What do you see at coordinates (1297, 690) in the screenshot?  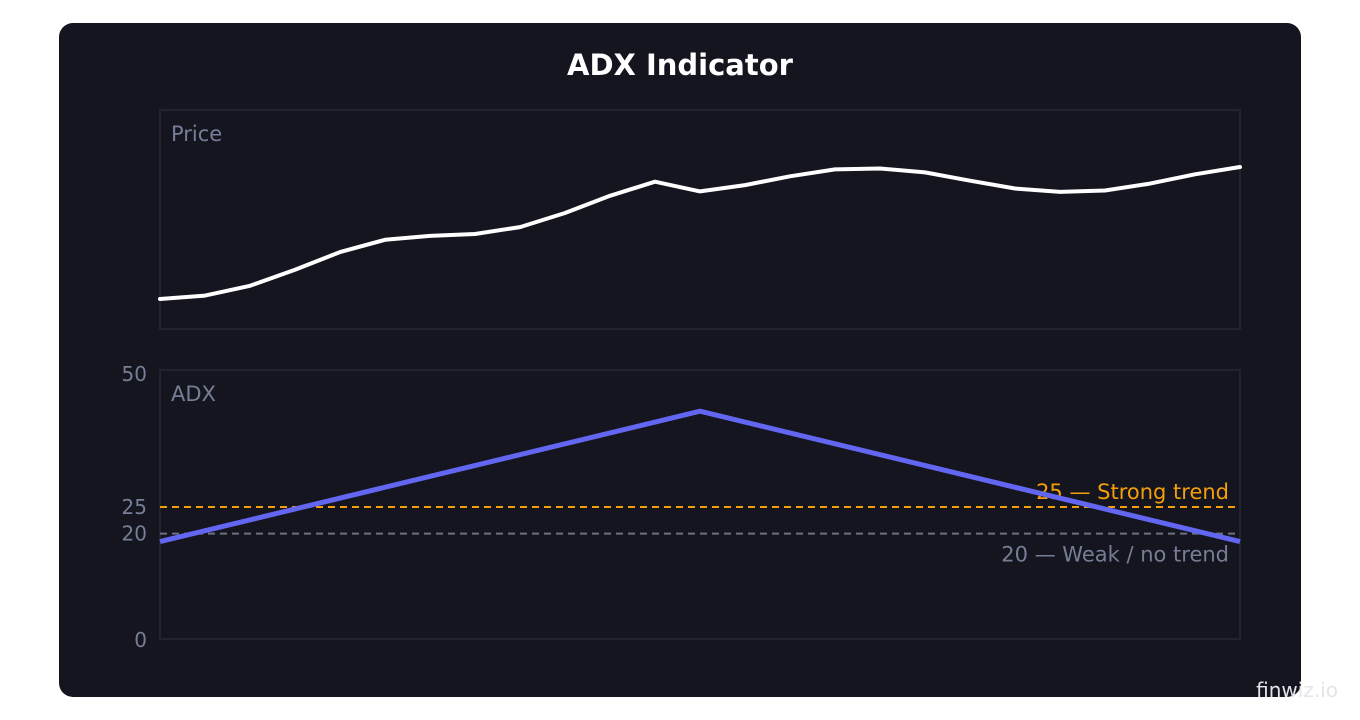 I see `watermark: finwiz.io` at bounding box center [1297, 690].